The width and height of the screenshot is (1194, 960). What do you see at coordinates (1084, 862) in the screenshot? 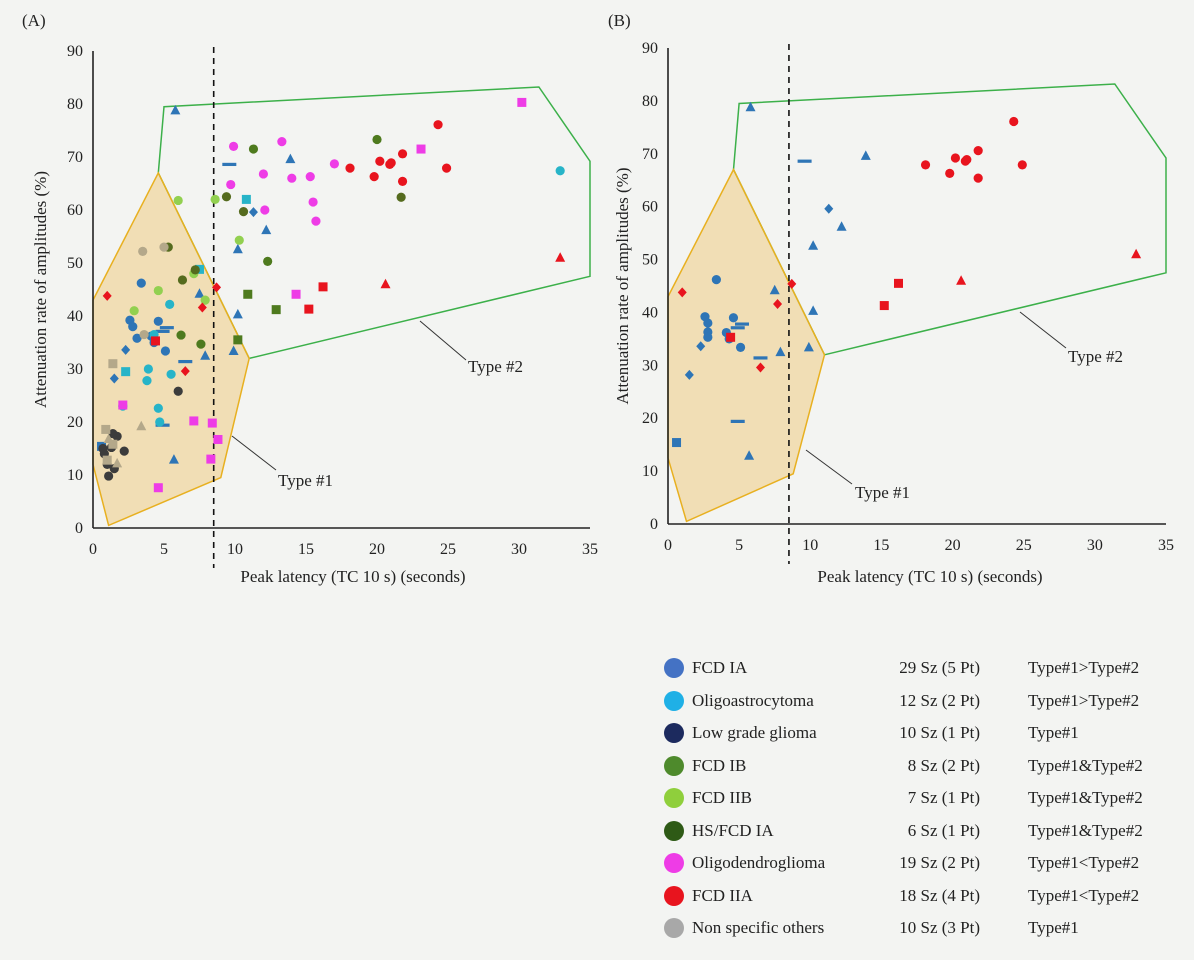
I see `legend-type: Type#1<Type#2` at bounding box center [1084, 862].